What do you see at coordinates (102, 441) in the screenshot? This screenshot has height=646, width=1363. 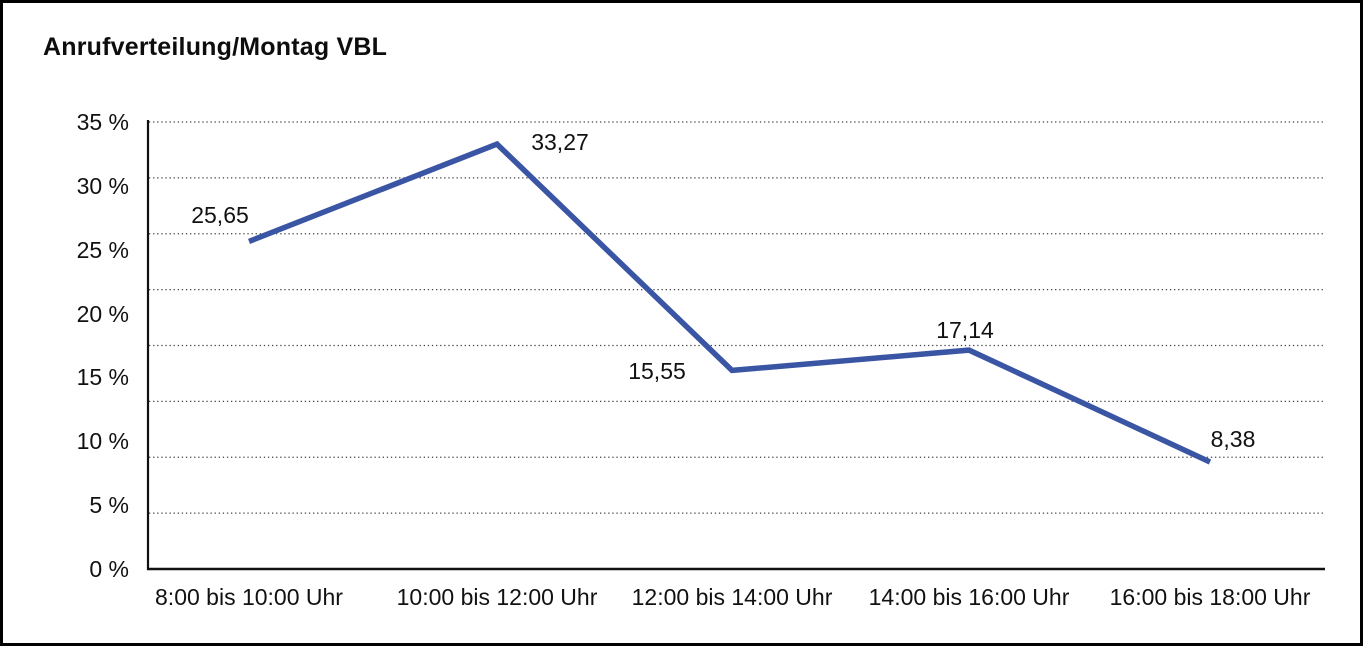 I see `y-axis-tick-label: 10 %` at bounding box center [102, 441].